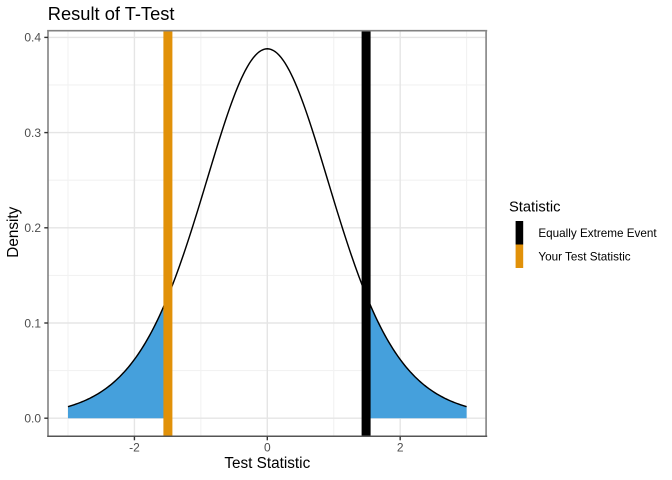 The width and height of the screenshot is (672, 480). What do you see at coordinates (400, 448) in the screenshot?
I see `svg-text: 2` at bounding box center [400, 448].